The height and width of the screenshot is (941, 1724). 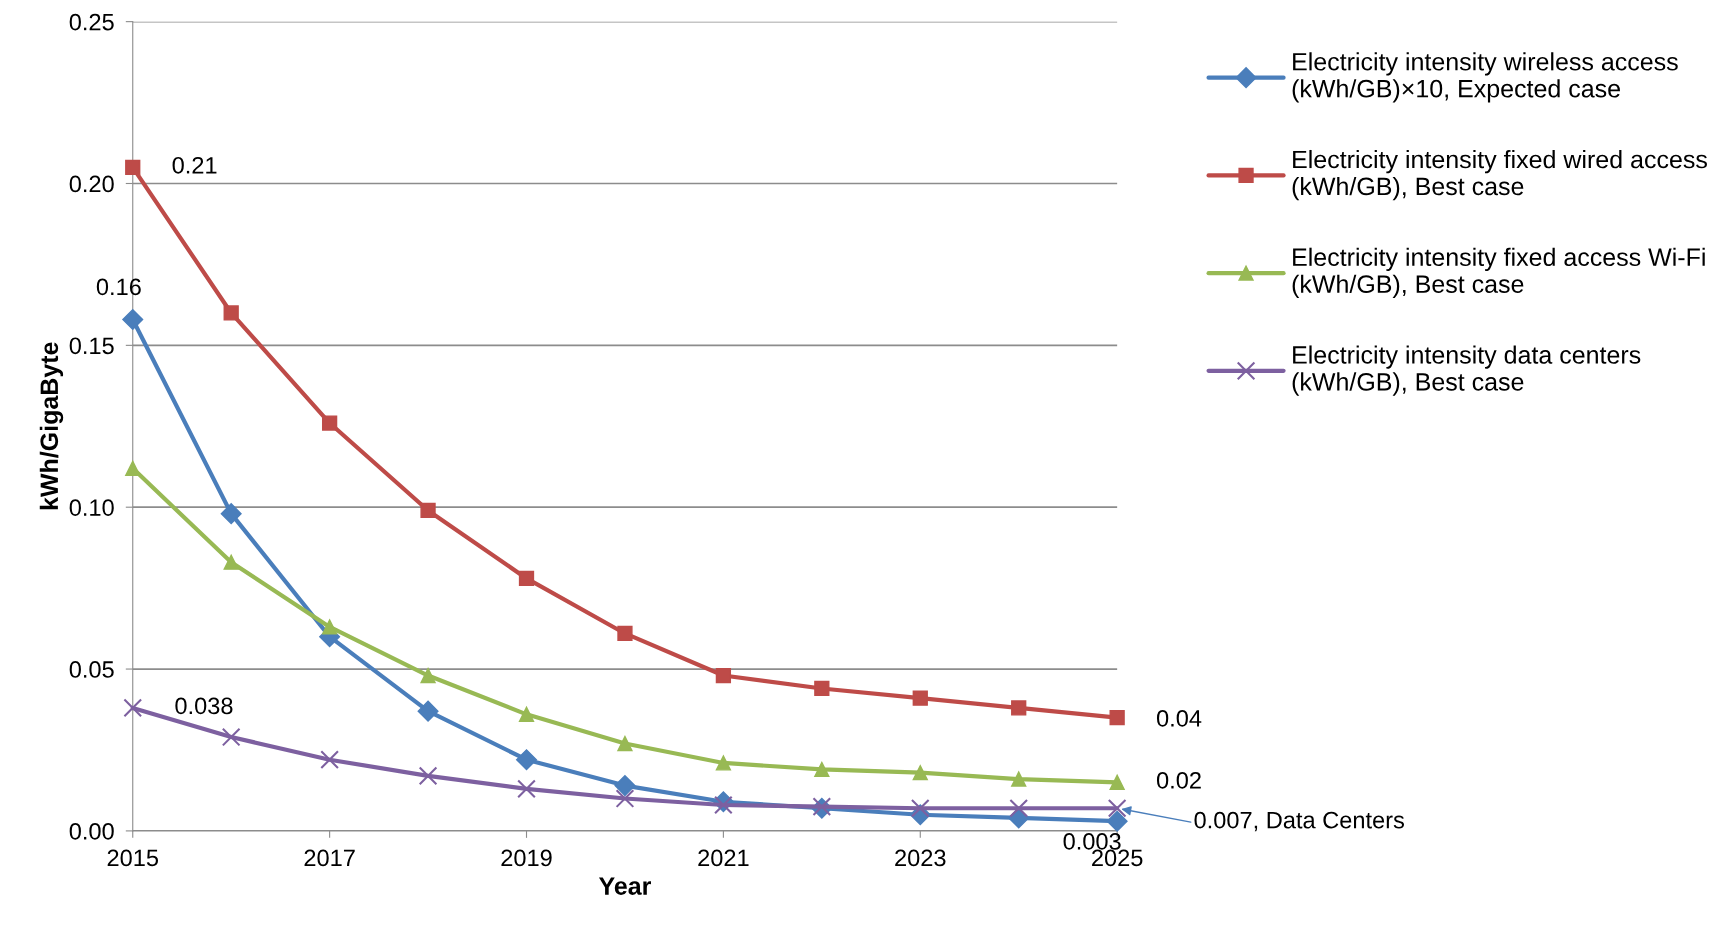 What do you see at coordinates (118, 287) in the screenshot?
I see `data-label: 0.16` at bounding box center [118, 287].